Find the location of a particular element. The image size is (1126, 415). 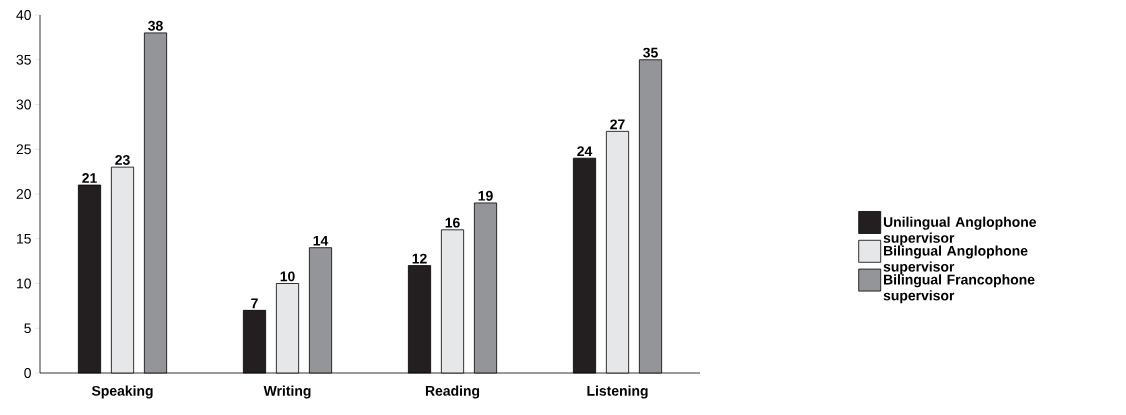

y-tick-label: 35 is located at coordinates (23, 59).